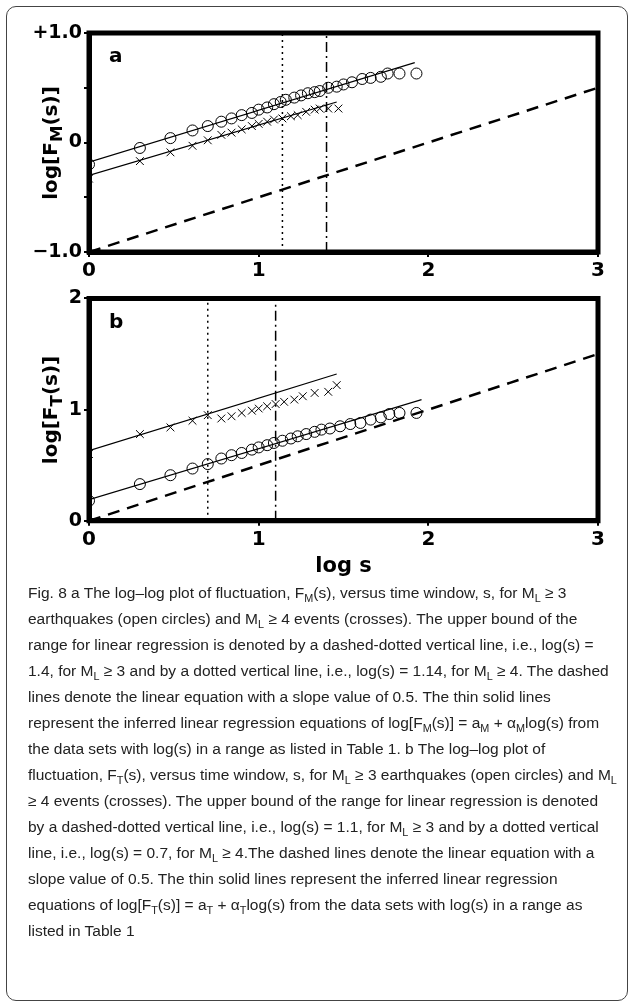 The width and height of the screenshot is (635, 1007). I want to click on annotation: a, so click(116, 55).